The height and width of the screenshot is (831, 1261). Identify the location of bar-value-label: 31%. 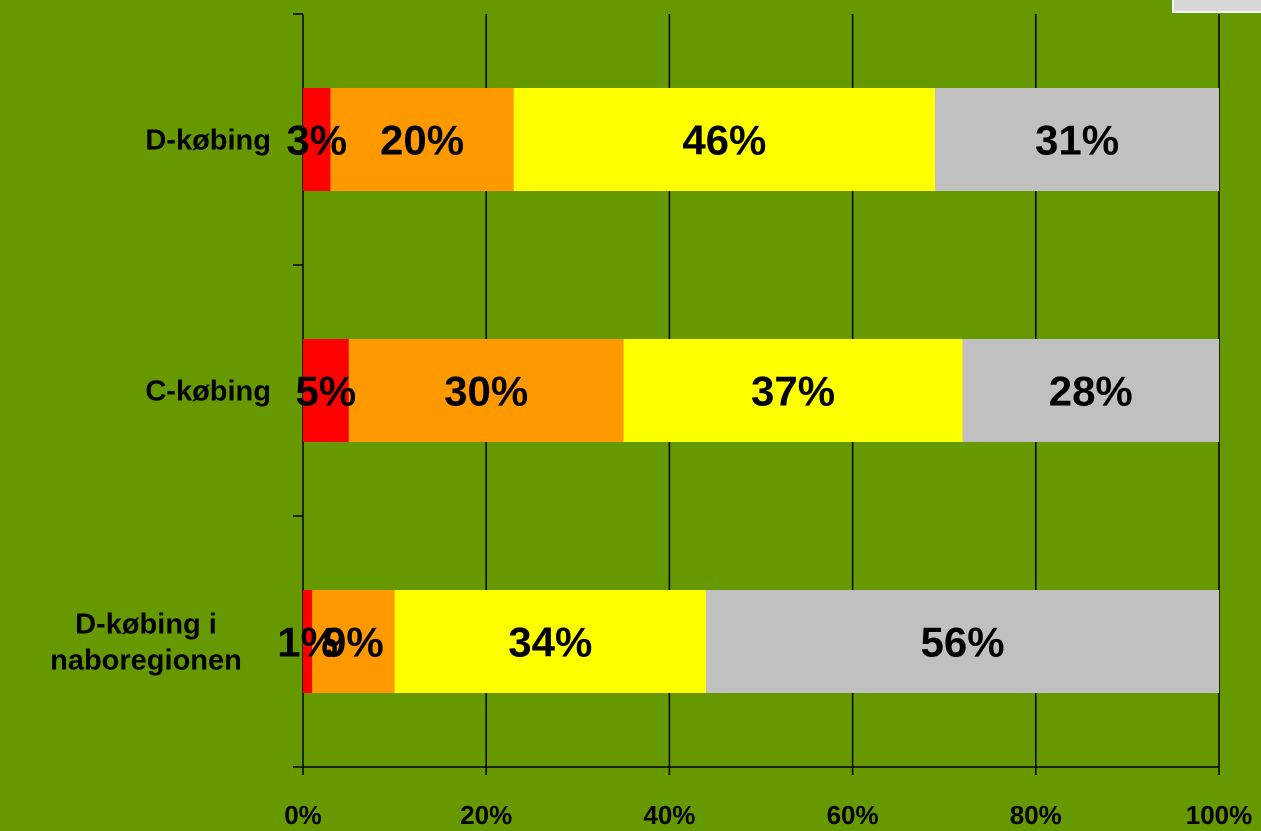
(1077, 140).